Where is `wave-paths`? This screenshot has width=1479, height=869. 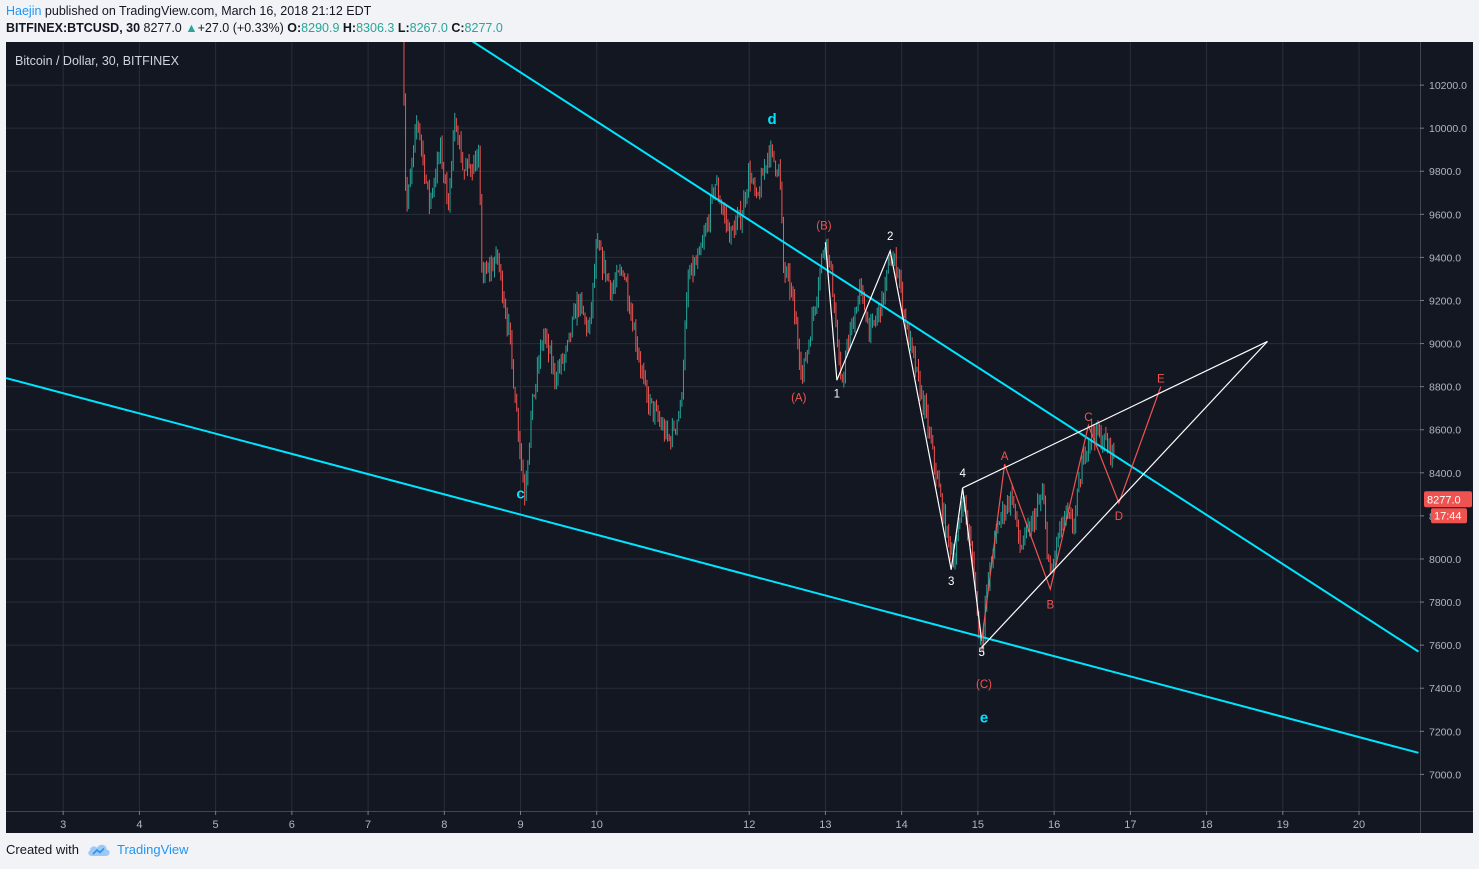
wave-paths is located at coordinates (1046, 445).